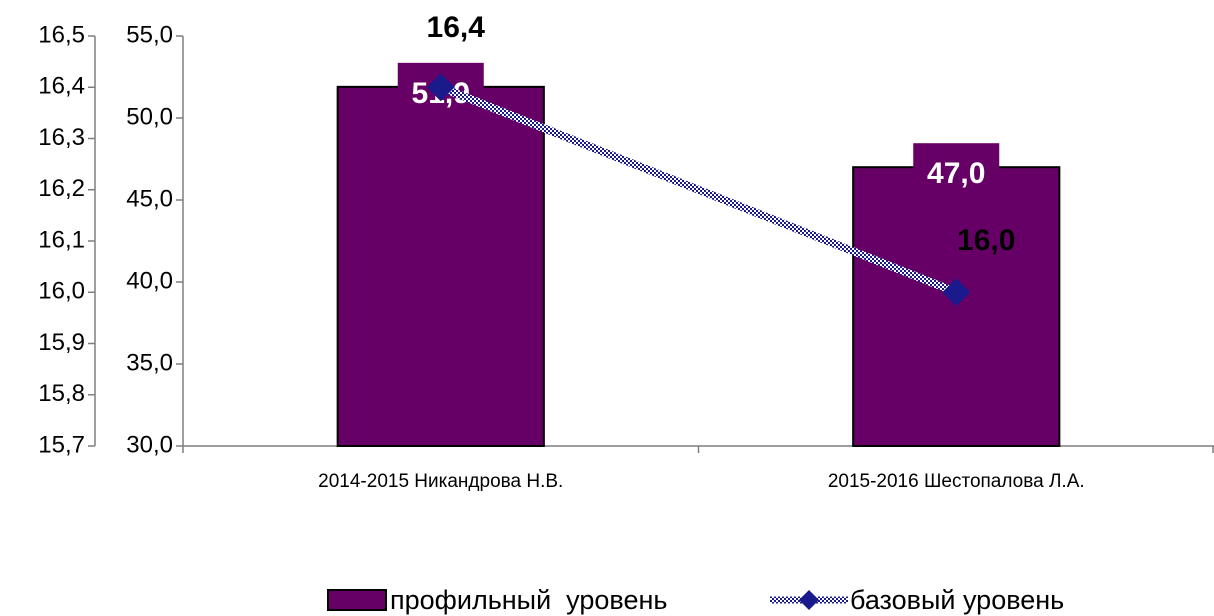  Describe the element at coordinates (357, 600) in the screenshot. I see `legend-swatch` at that location.